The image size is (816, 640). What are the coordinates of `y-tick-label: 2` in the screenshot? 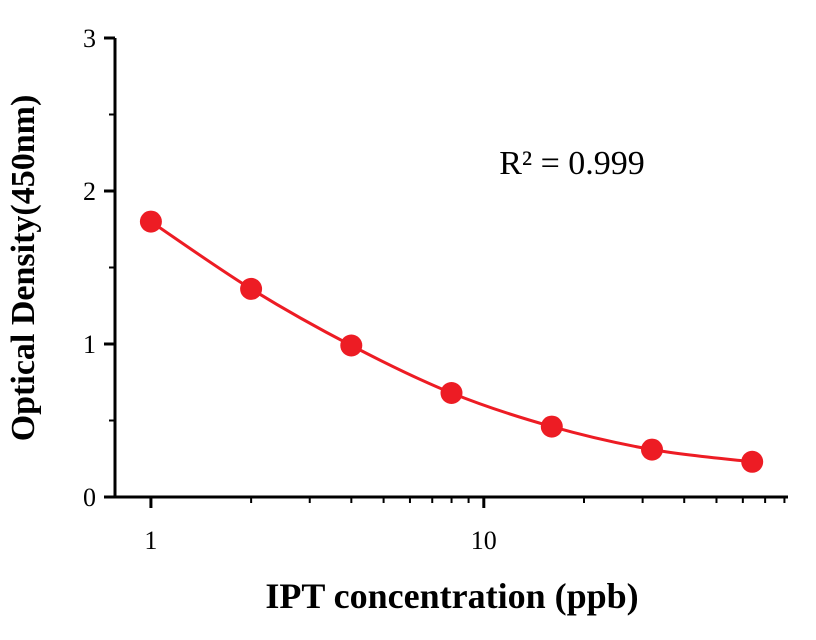 It's located at (89, 191).